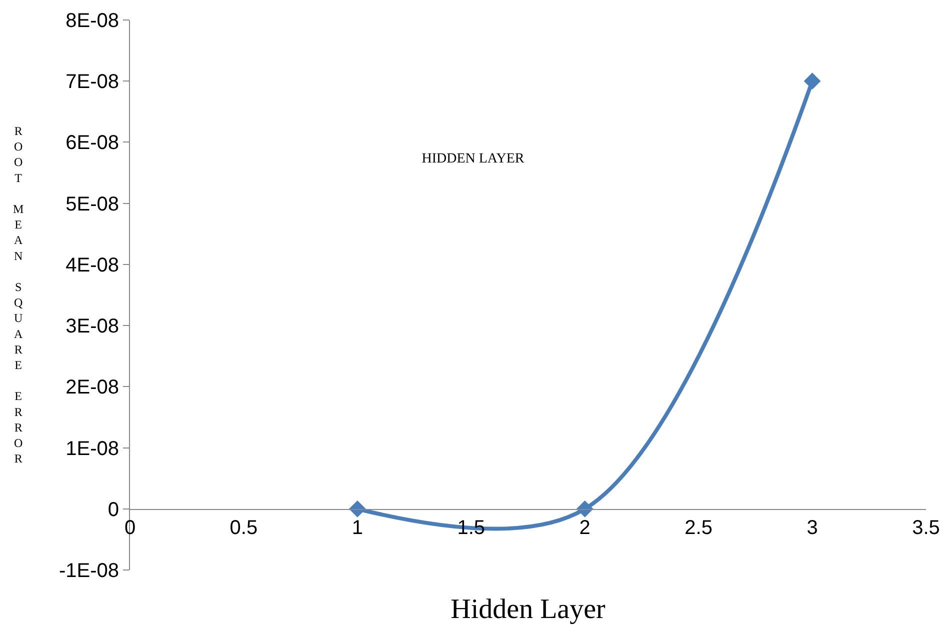 The height and width of the screenshot is (630, 946). I want to click on y-tick-label: 5E-08, so click(92, 204).